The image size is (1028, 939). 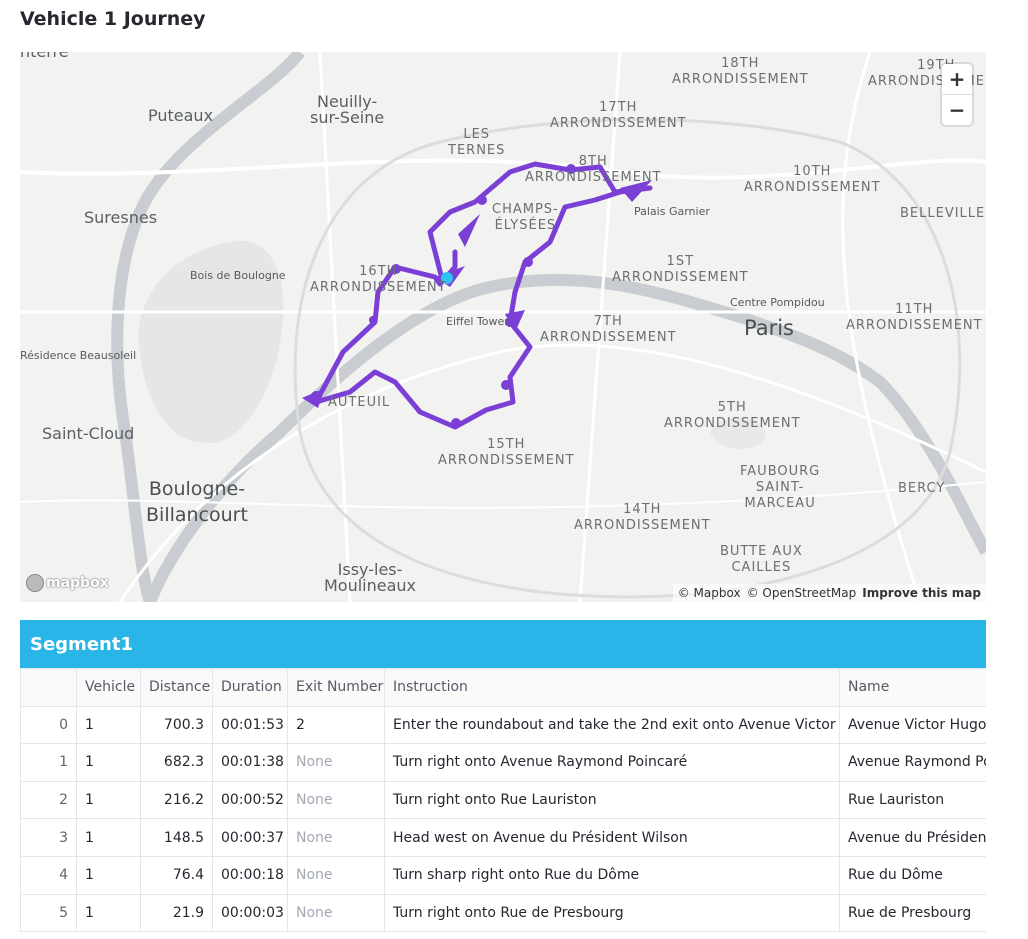 What do you see at coordinates (48, 875) in the screenshot?
I see `cell-index: 4` at bounding box center [48, 875].